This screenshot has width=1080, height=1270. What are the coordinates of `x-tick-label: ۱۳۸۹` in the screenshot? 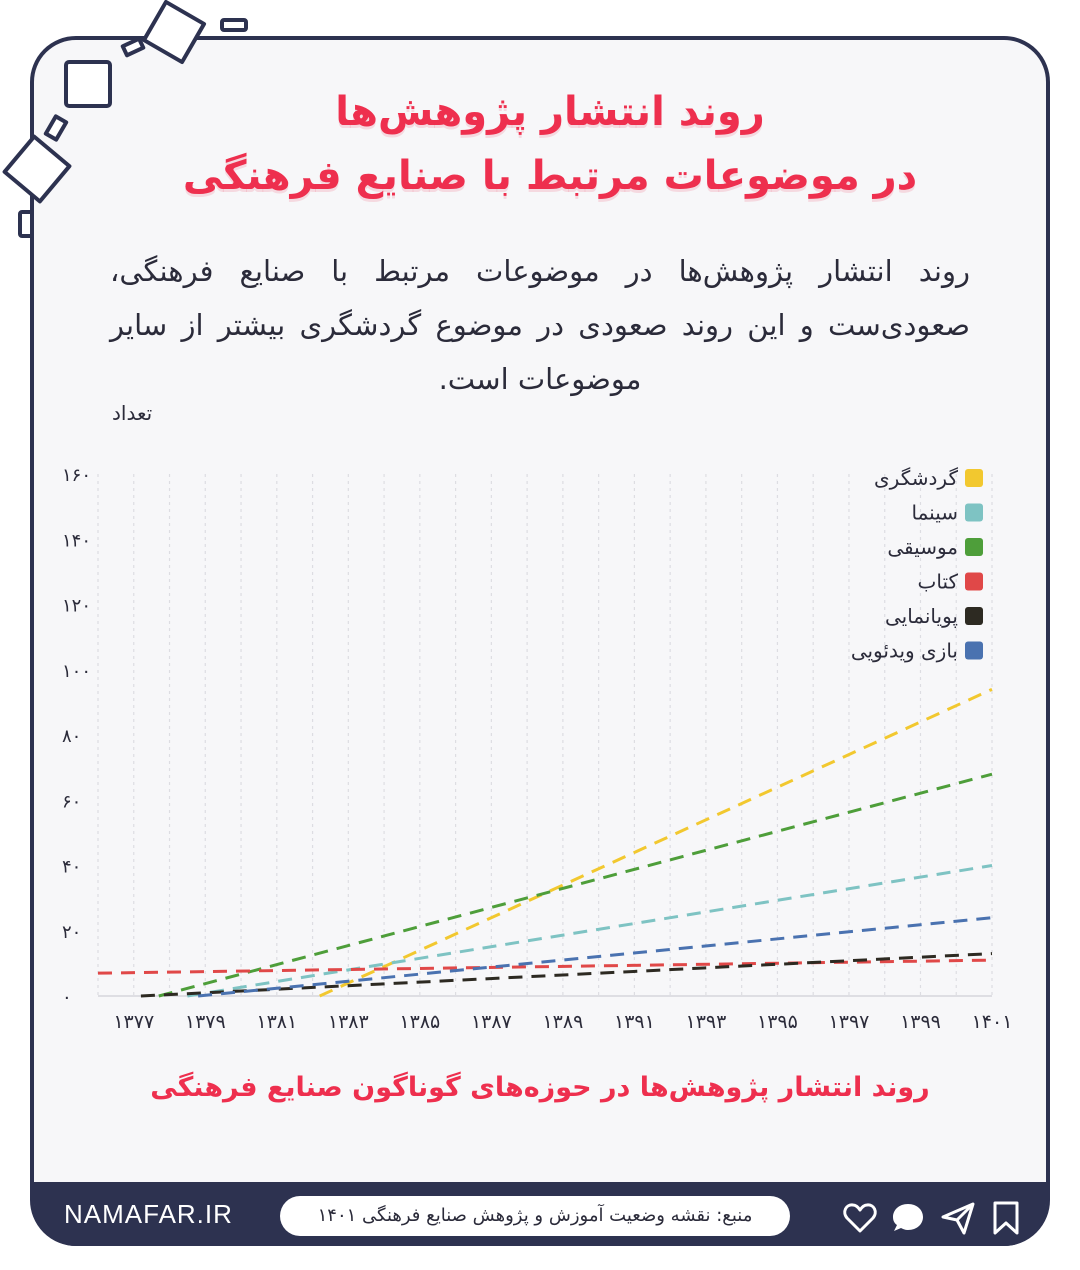 It's located at (562, 1022).